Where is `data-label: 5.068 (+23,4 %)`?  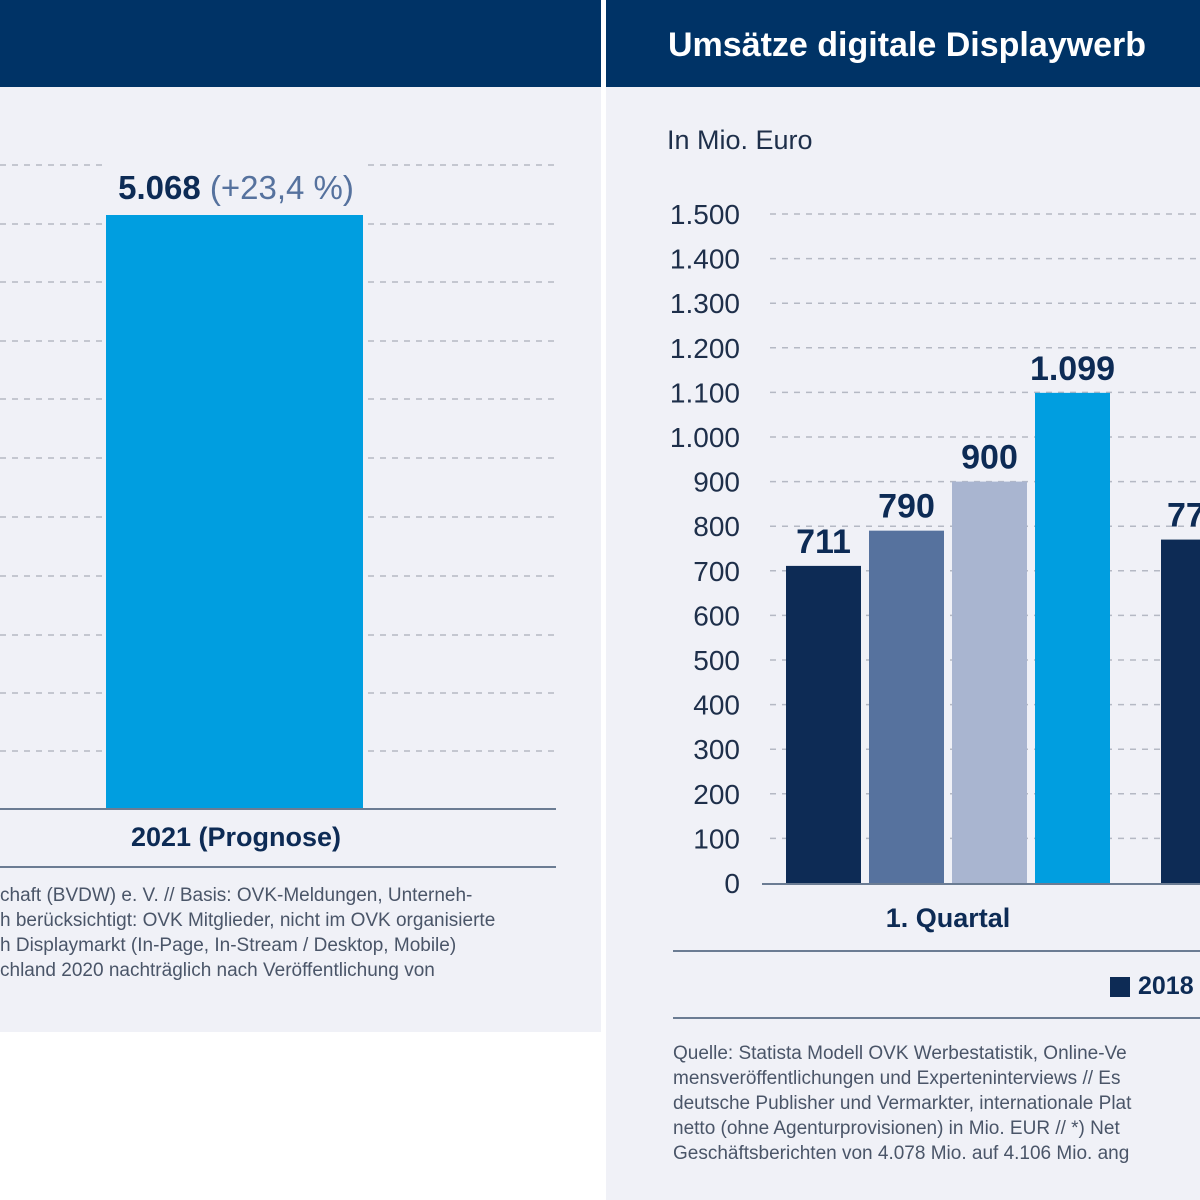 data-label: 5.068 (+23,4 %) is located at coordinates (236, 187).